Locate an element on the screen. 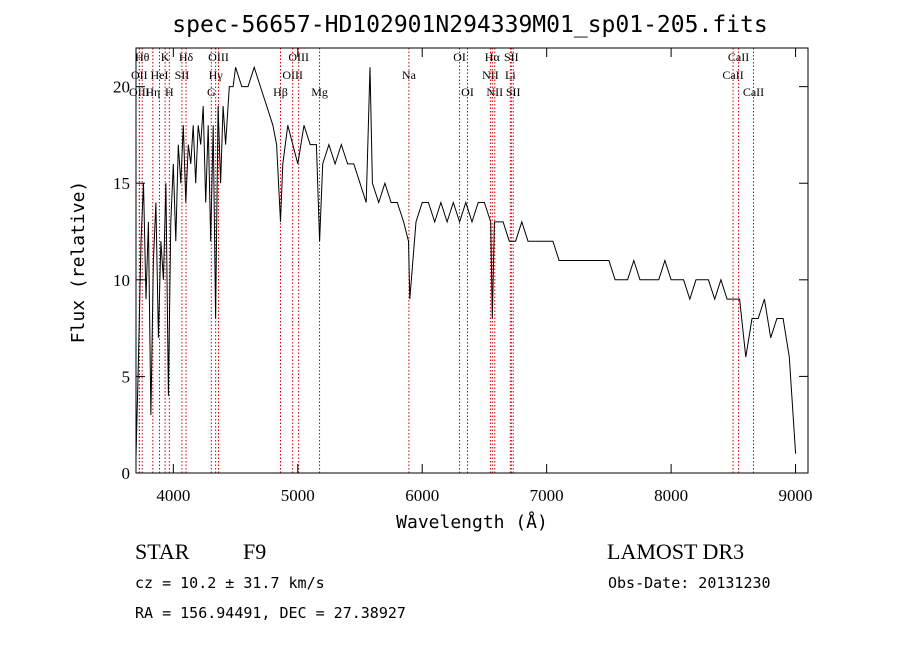 The height and width of the screenshot is (649, 900). x-tick-label-1: 5000 is located at coordinates (298, 495).